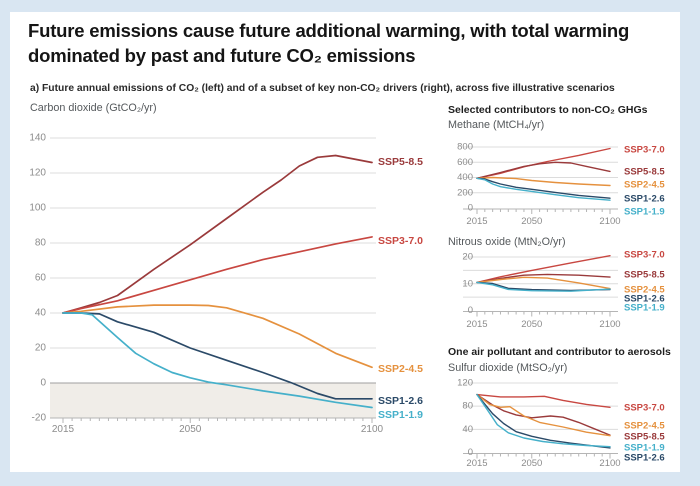 Image resolution: width=700 pixels, height=486 pixels. Describe the element at coordinates (467, 283) in the screenshot. I see `y-tick-label: 10` at that location.